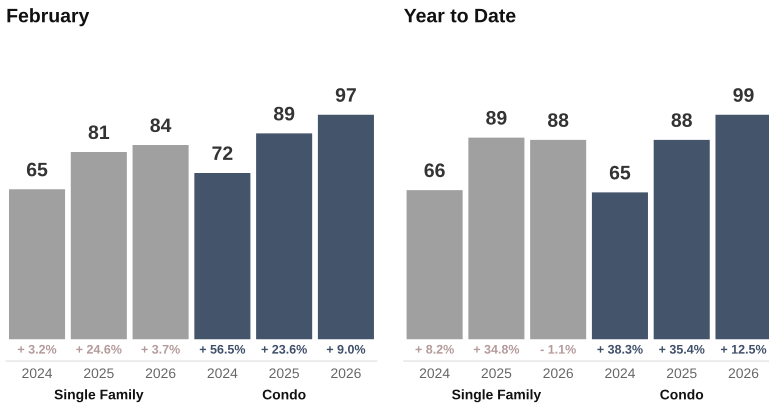  Describe the element at coordinates (620, 349) in the screenshot. I see `text: + 38.3%` at that location.